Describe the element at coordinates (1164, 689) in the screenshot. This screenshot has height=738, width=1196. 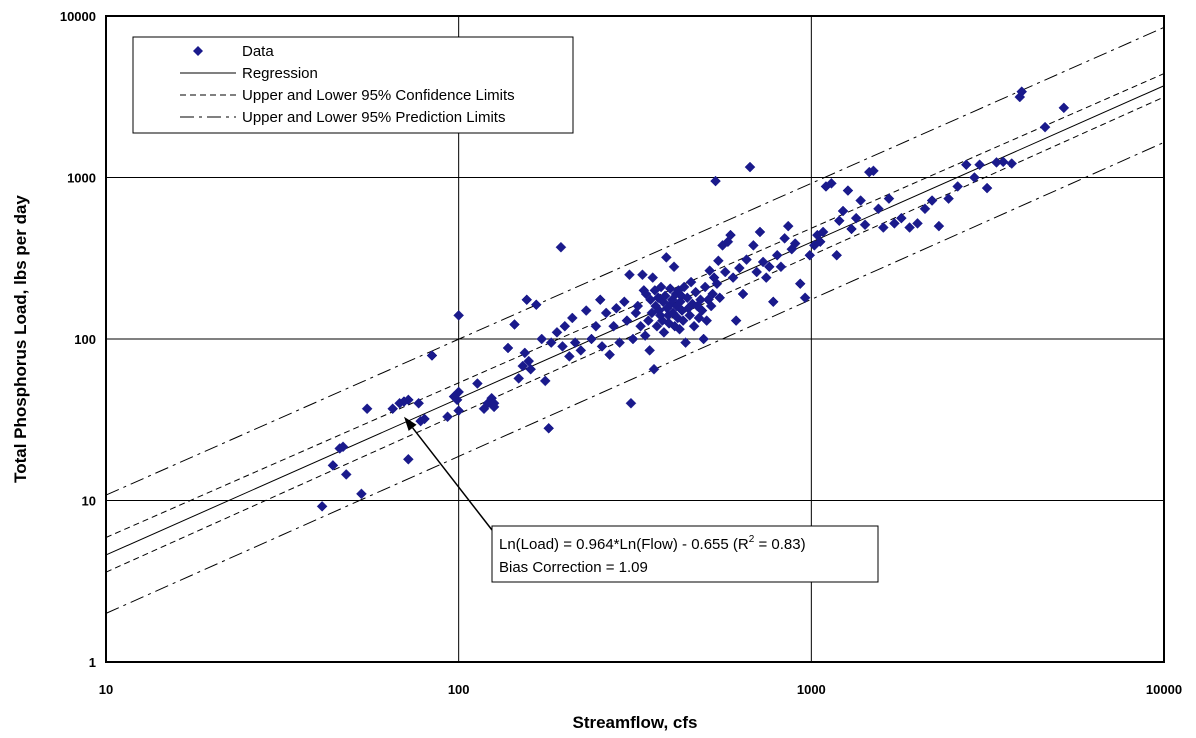
I see `x-tick-label: 10000` at that location.